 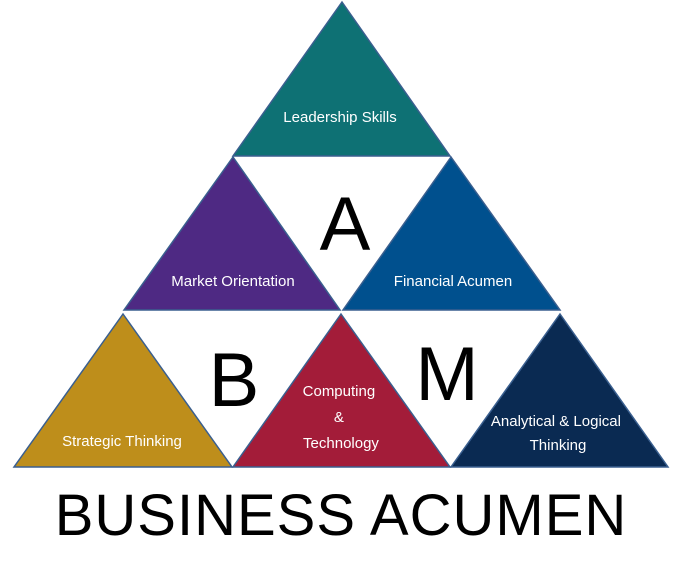 What do you see at coordinates (558, 433) in the screenshot?
I see `label-analytical-logical-thinking: Analytical & Logical Thinking` at bounding box center [558, 433].